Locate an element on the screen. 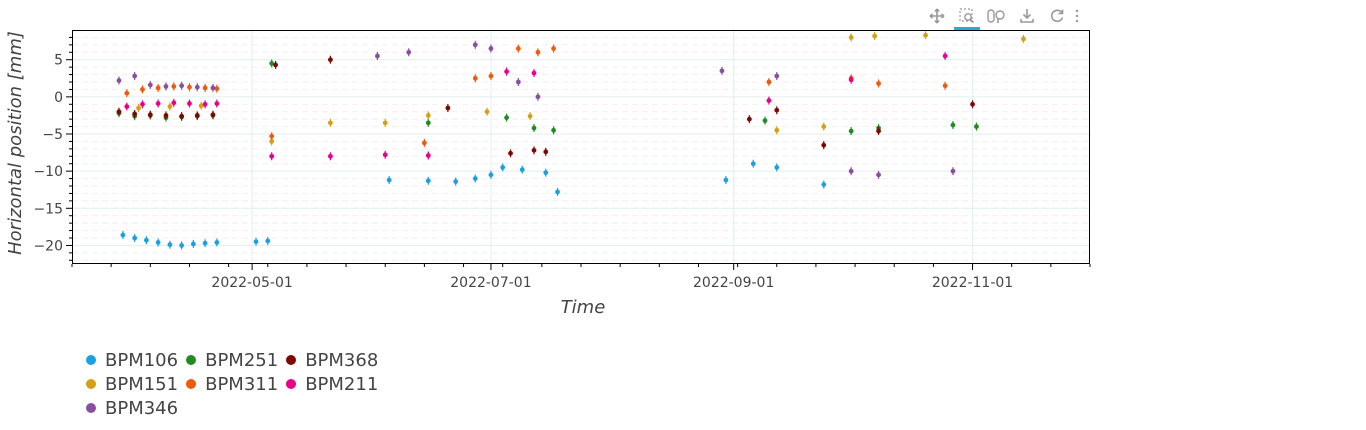 The width and height of the screenshot is (1366, 430). more-icon is located at coordinates (1077, 16).